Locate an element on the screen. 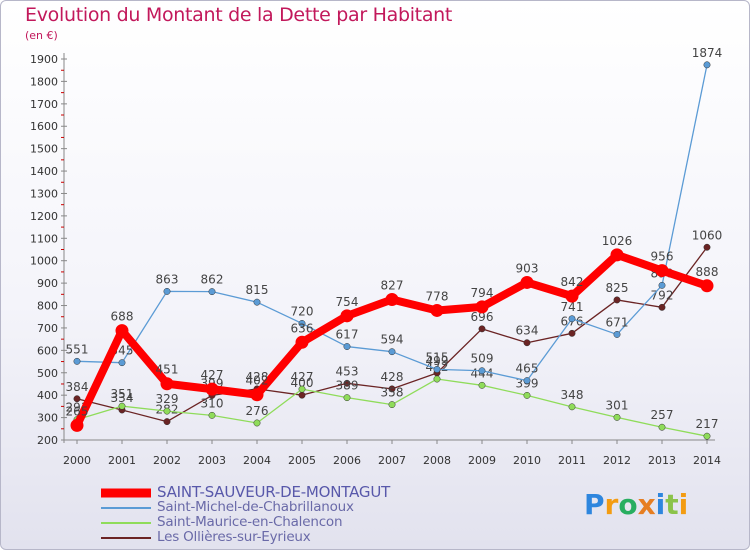  data-label: 842 is located at coordinates (572, 282).